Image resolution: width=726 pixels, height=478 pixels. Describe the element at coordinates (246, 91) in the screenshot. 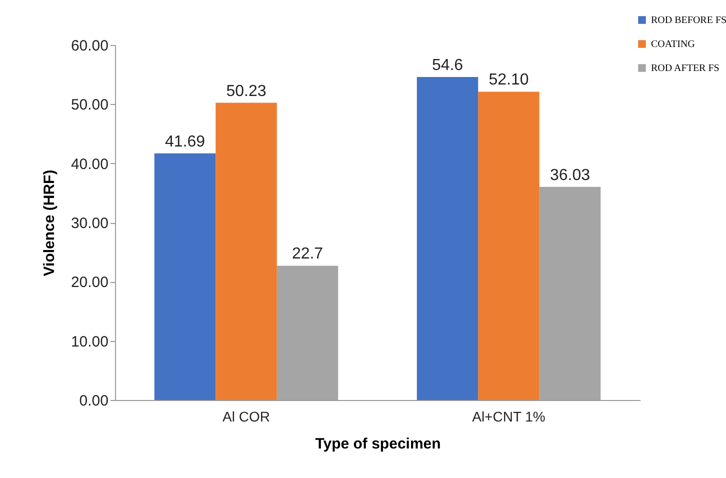

I see `data-label: 50.23` at that location.